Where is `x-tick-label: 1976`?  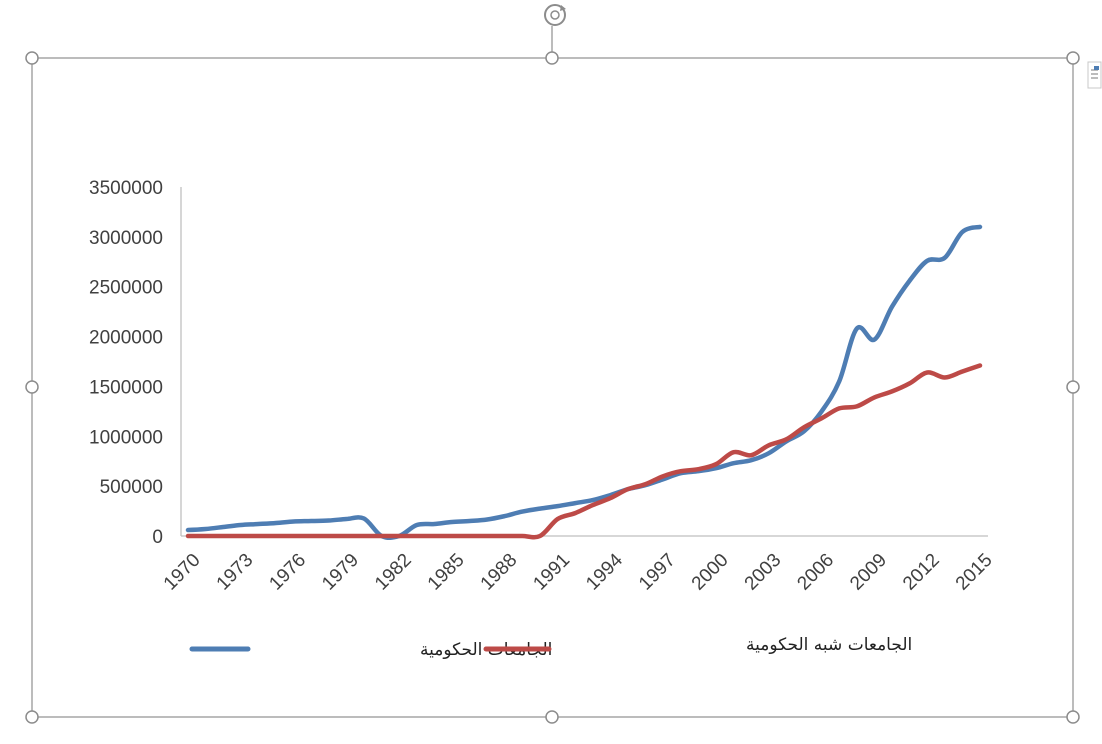
x-tick-label: 1976 is located at coordinates (287, 572).